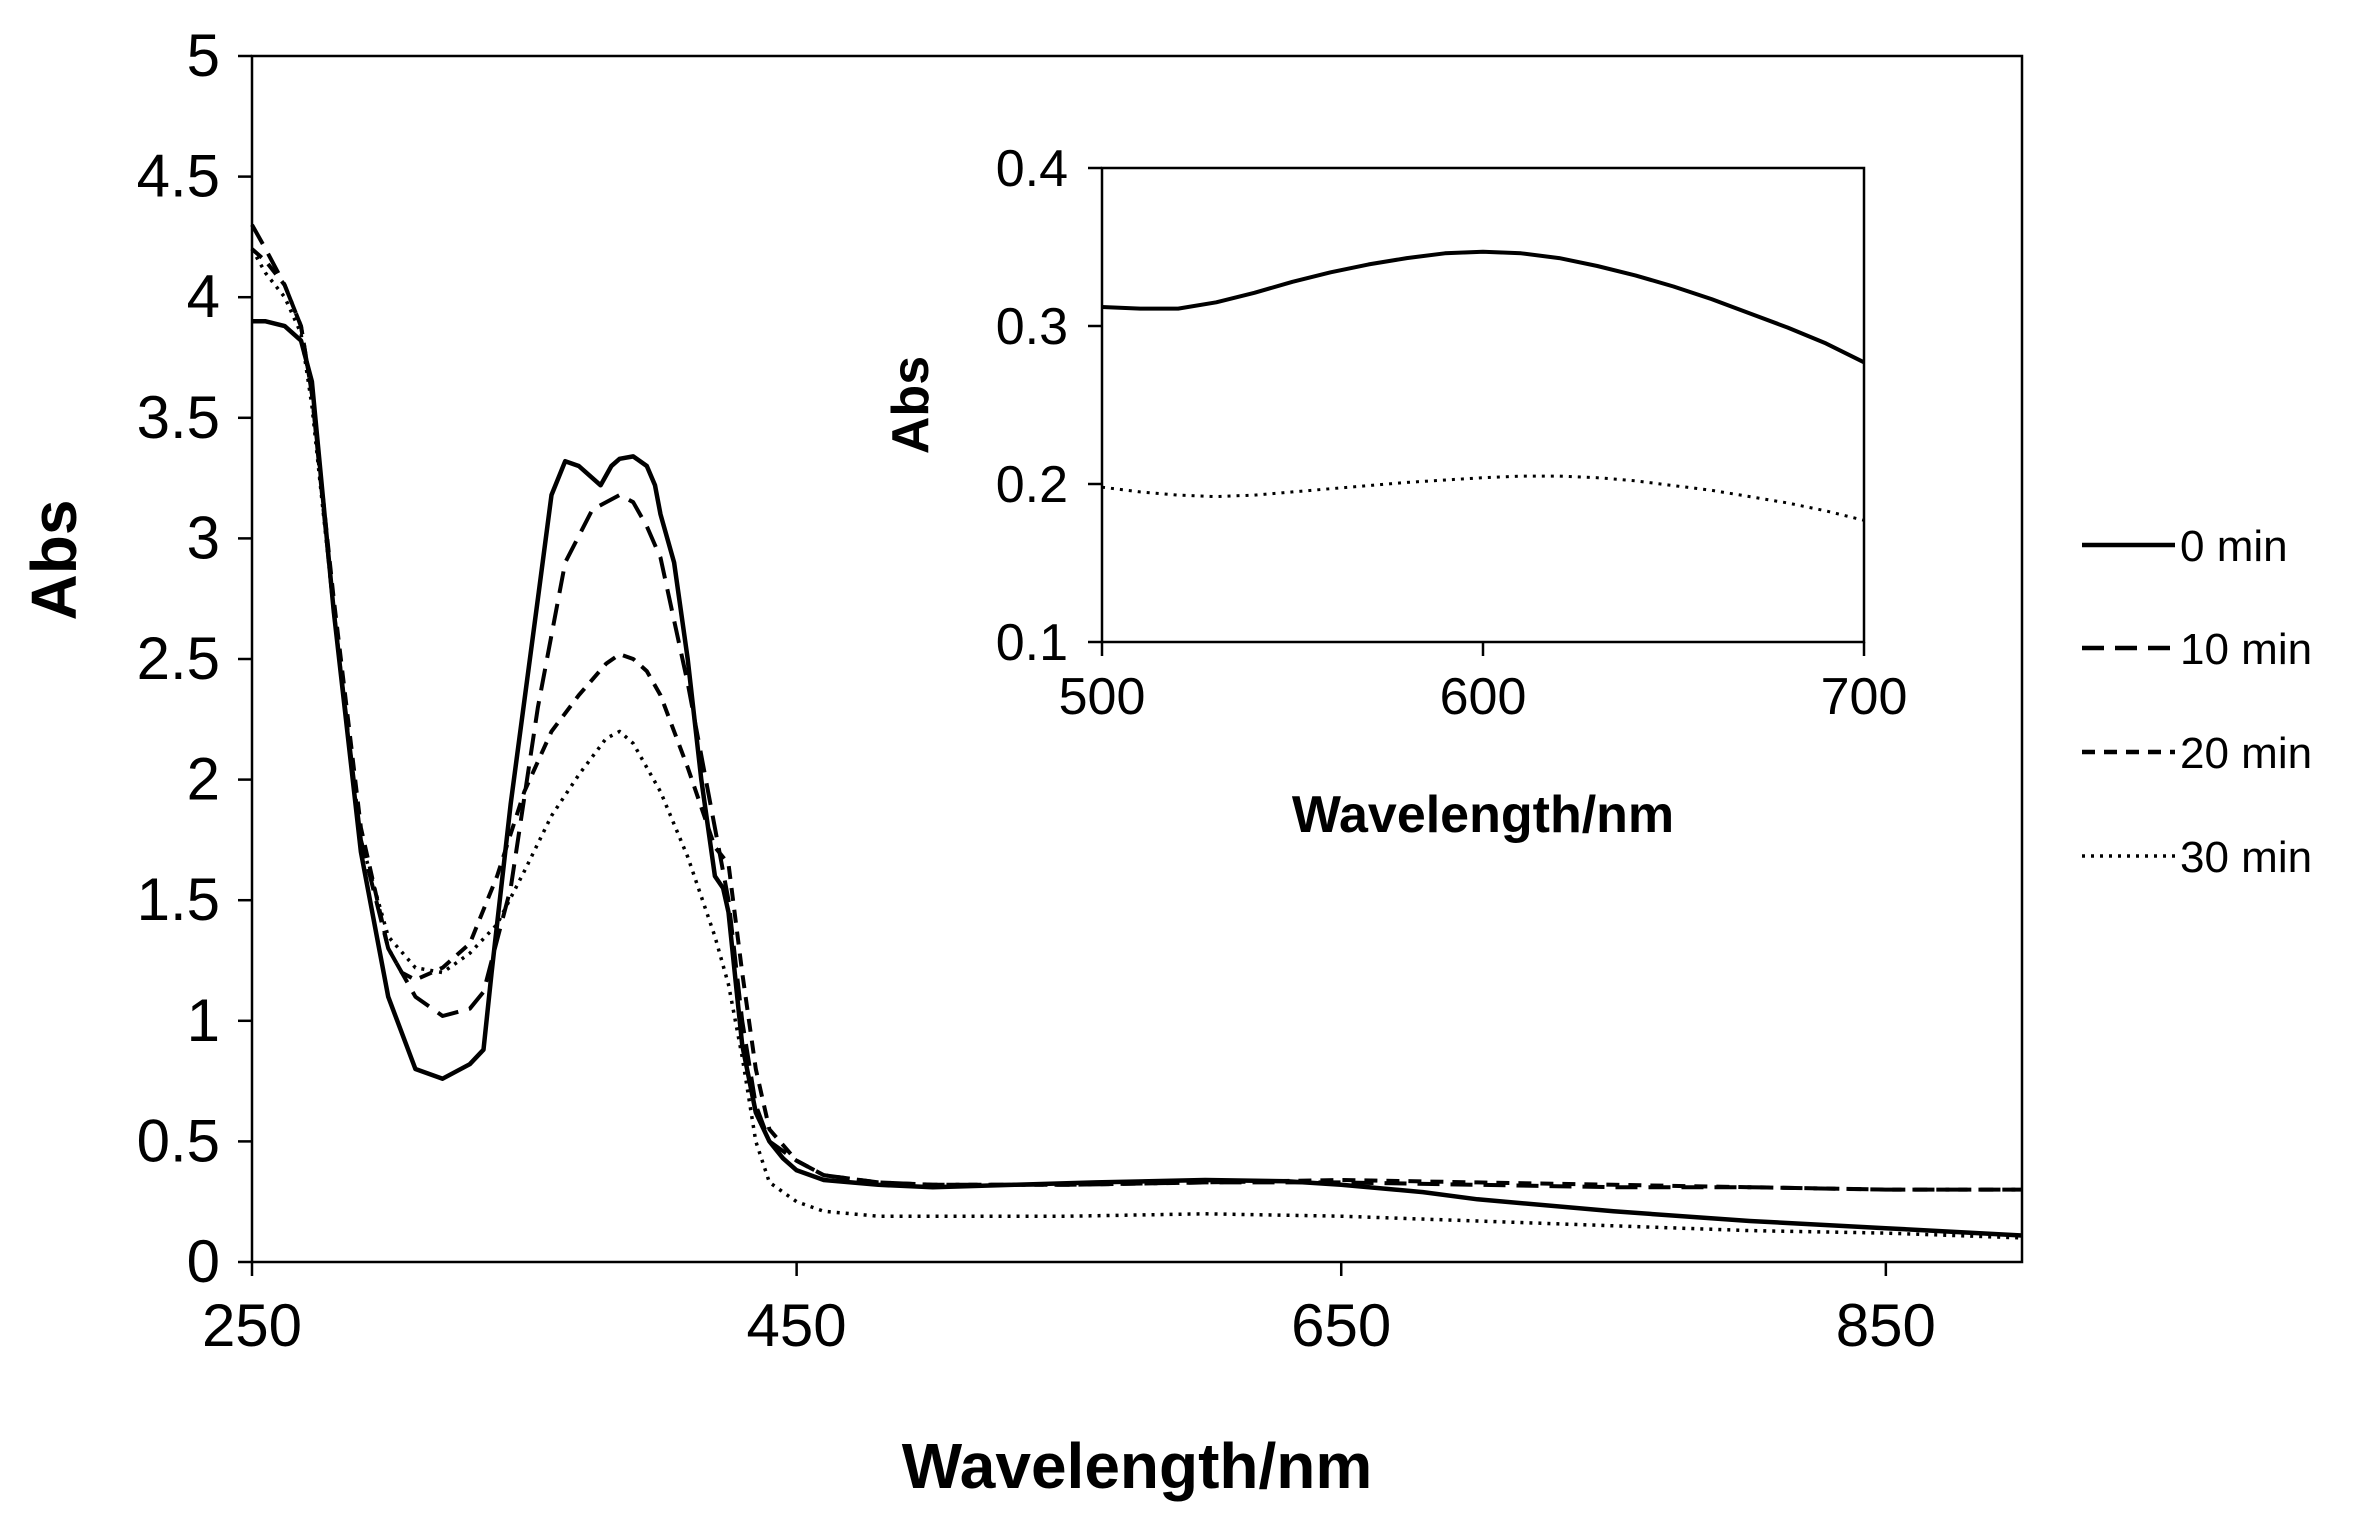  I want to click on inset-y-tick-label: 0.1, so click(1032, 643).